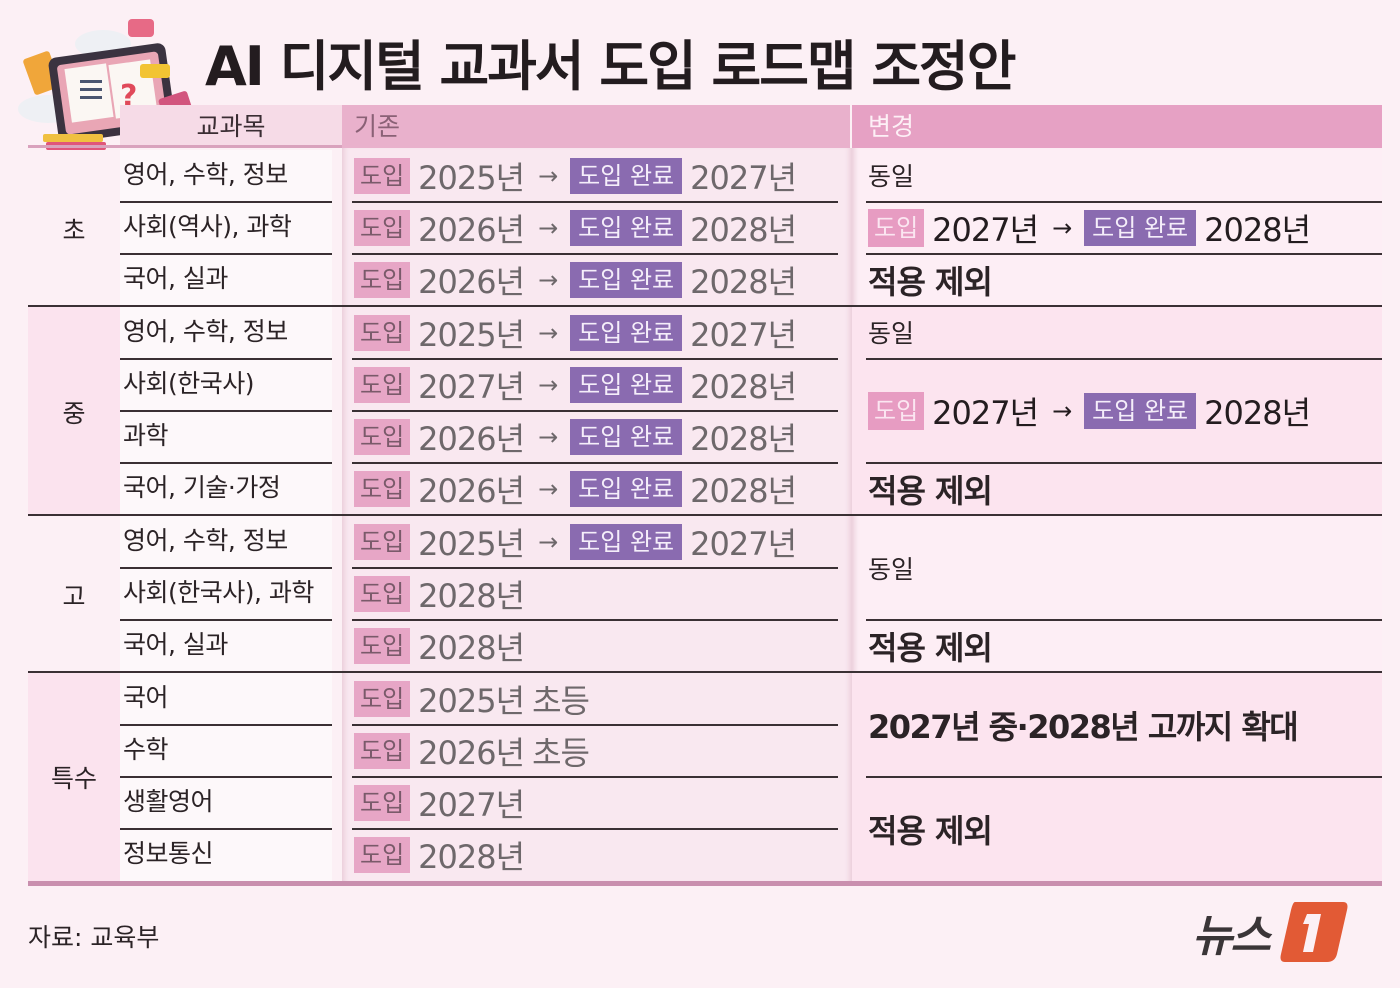 Image resolution: width=1400 pixels, height=988 pixels. What do you see at coordinates (226, 489) in the screenshot?
I see `subject-cell: 국어, 기술·가정` at bounding box center [226, 489].